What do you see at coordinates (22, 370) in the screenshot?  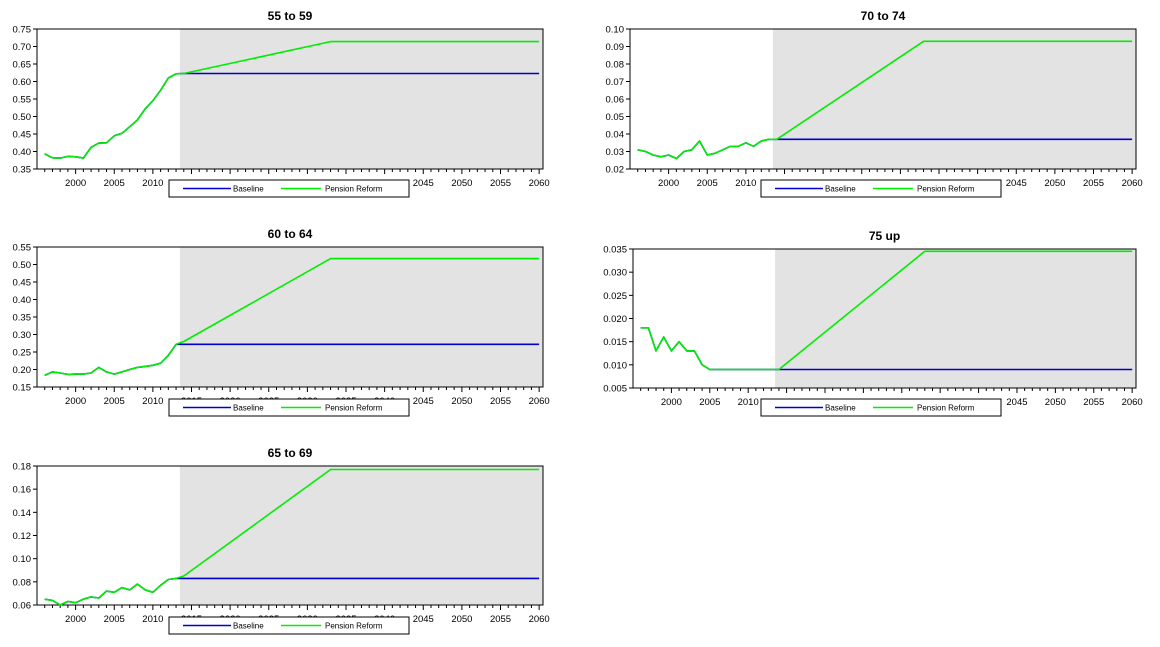 I see `y-tick-label: 0.20` at bounding box center [22, 370].